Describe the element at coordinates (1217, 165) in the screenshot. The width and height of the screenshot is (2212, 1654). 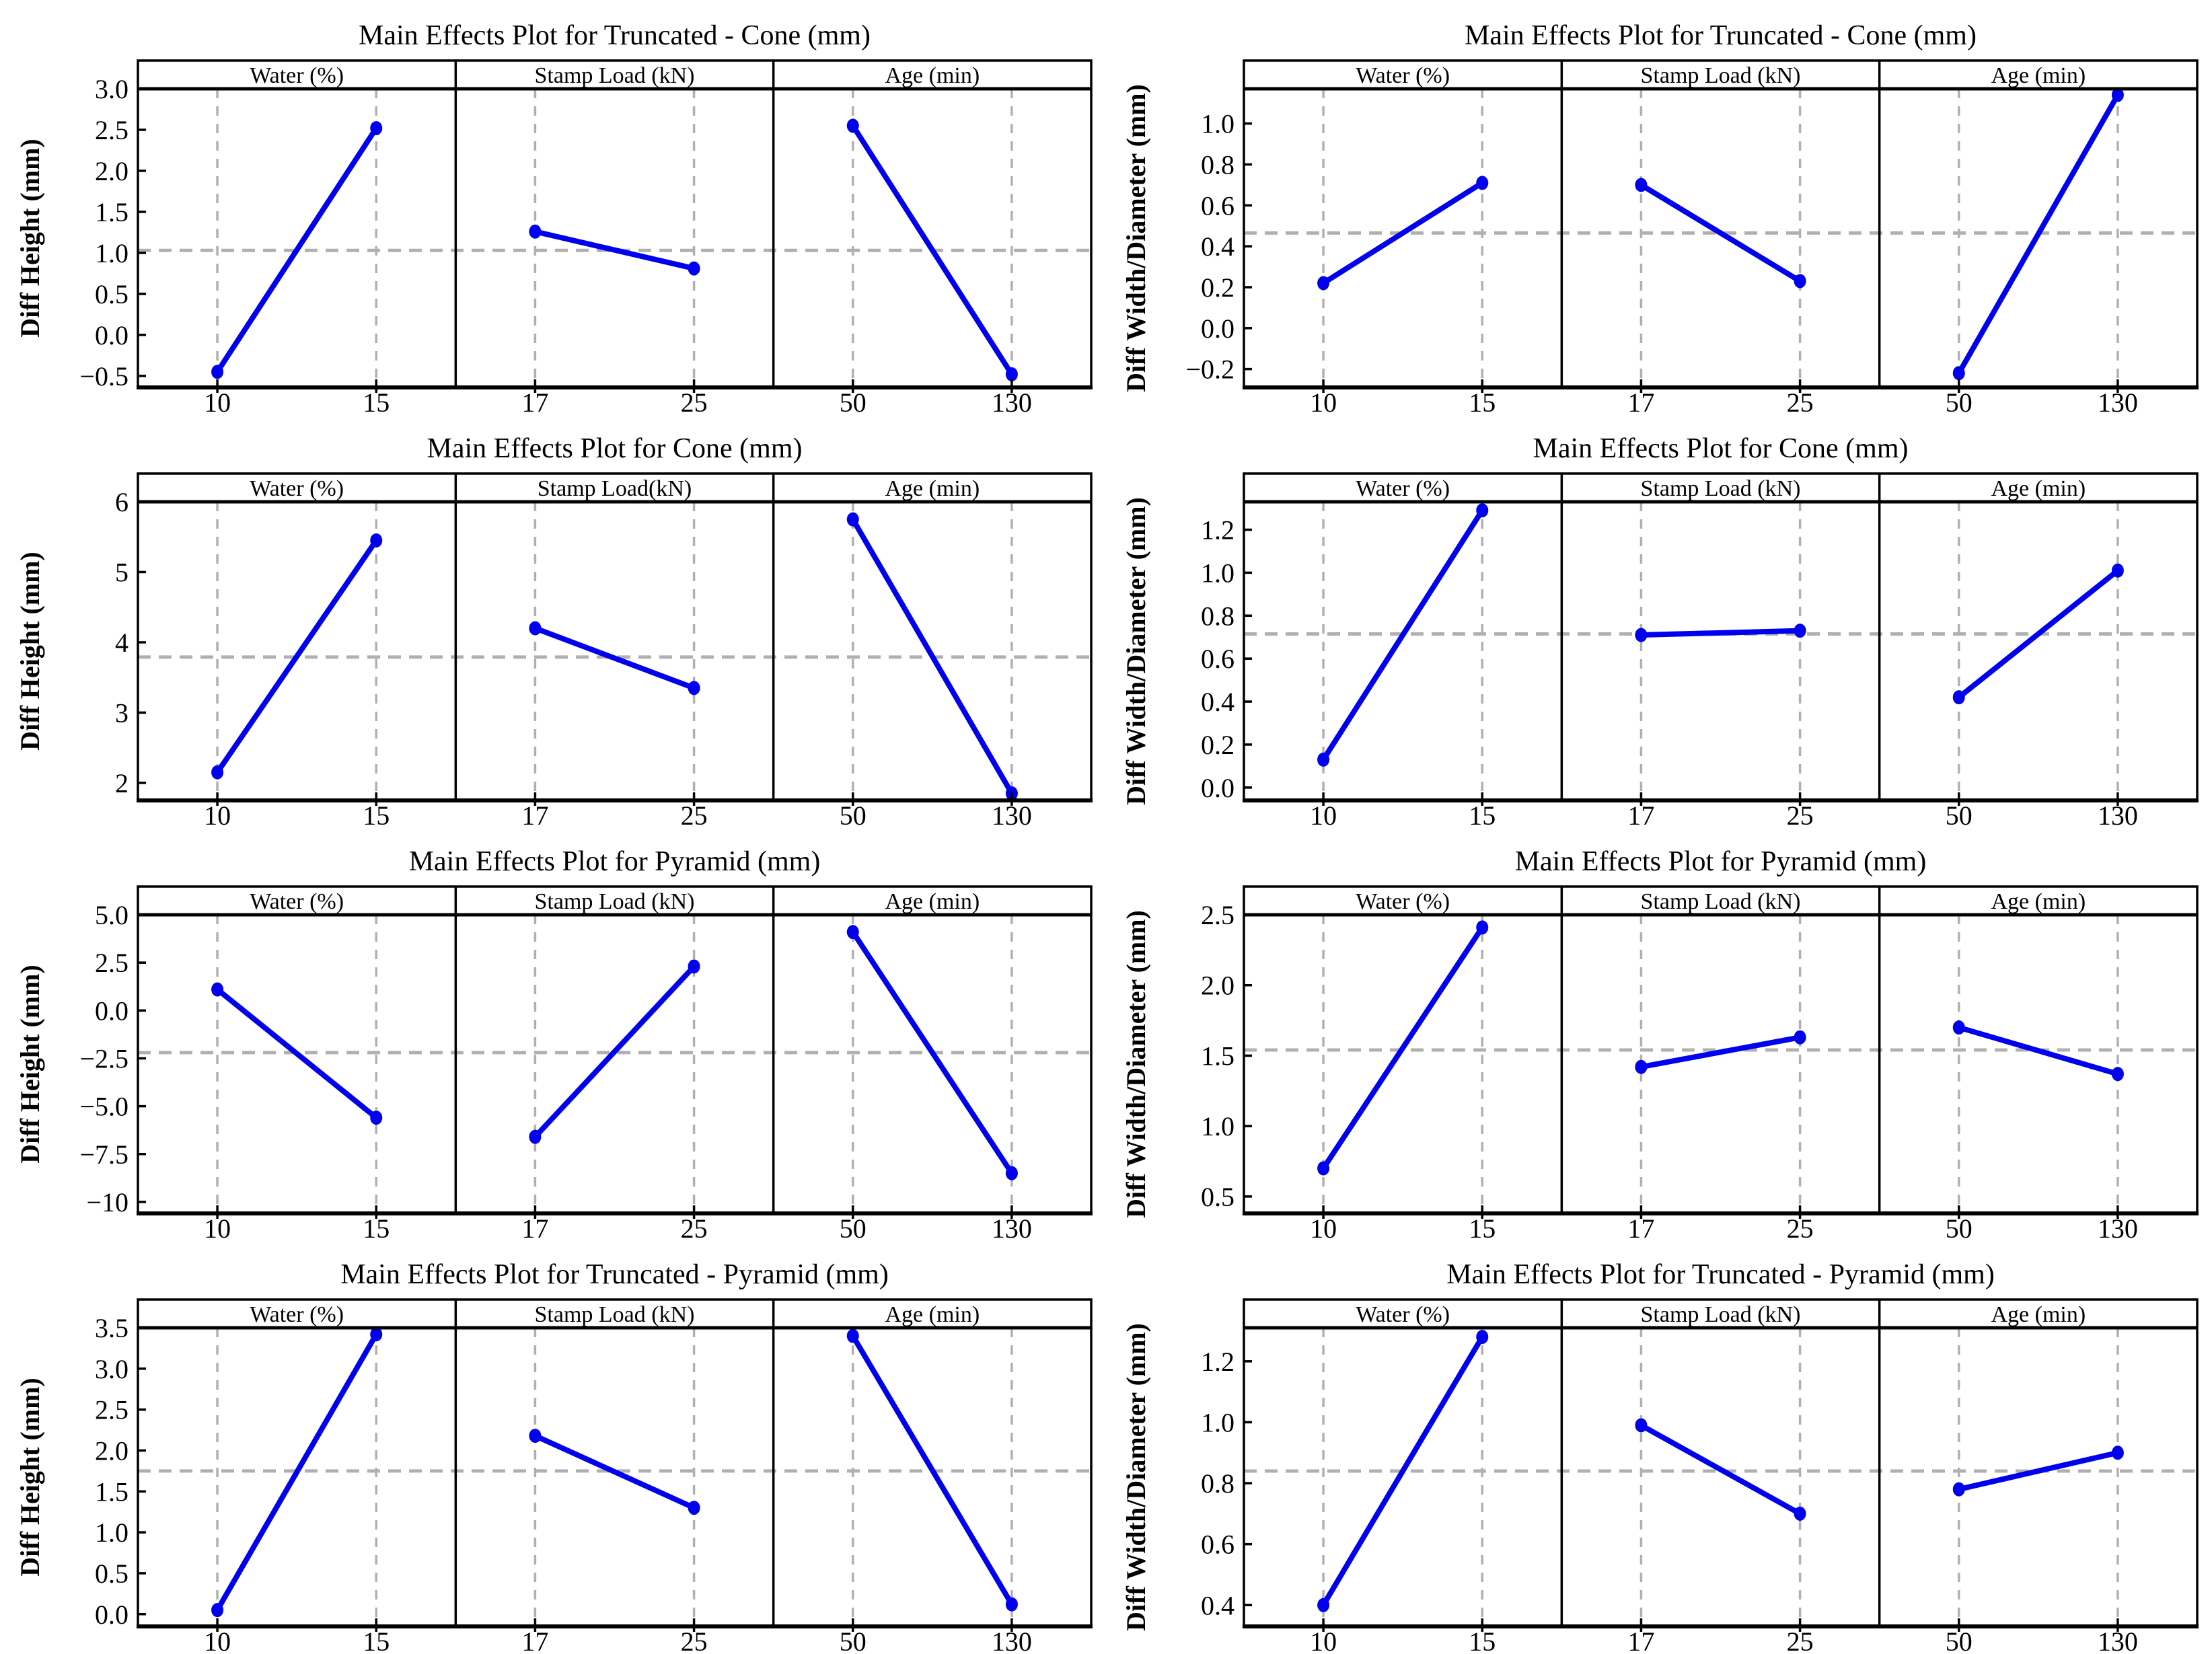
I see `y-tick-label: 0.8` at that location.